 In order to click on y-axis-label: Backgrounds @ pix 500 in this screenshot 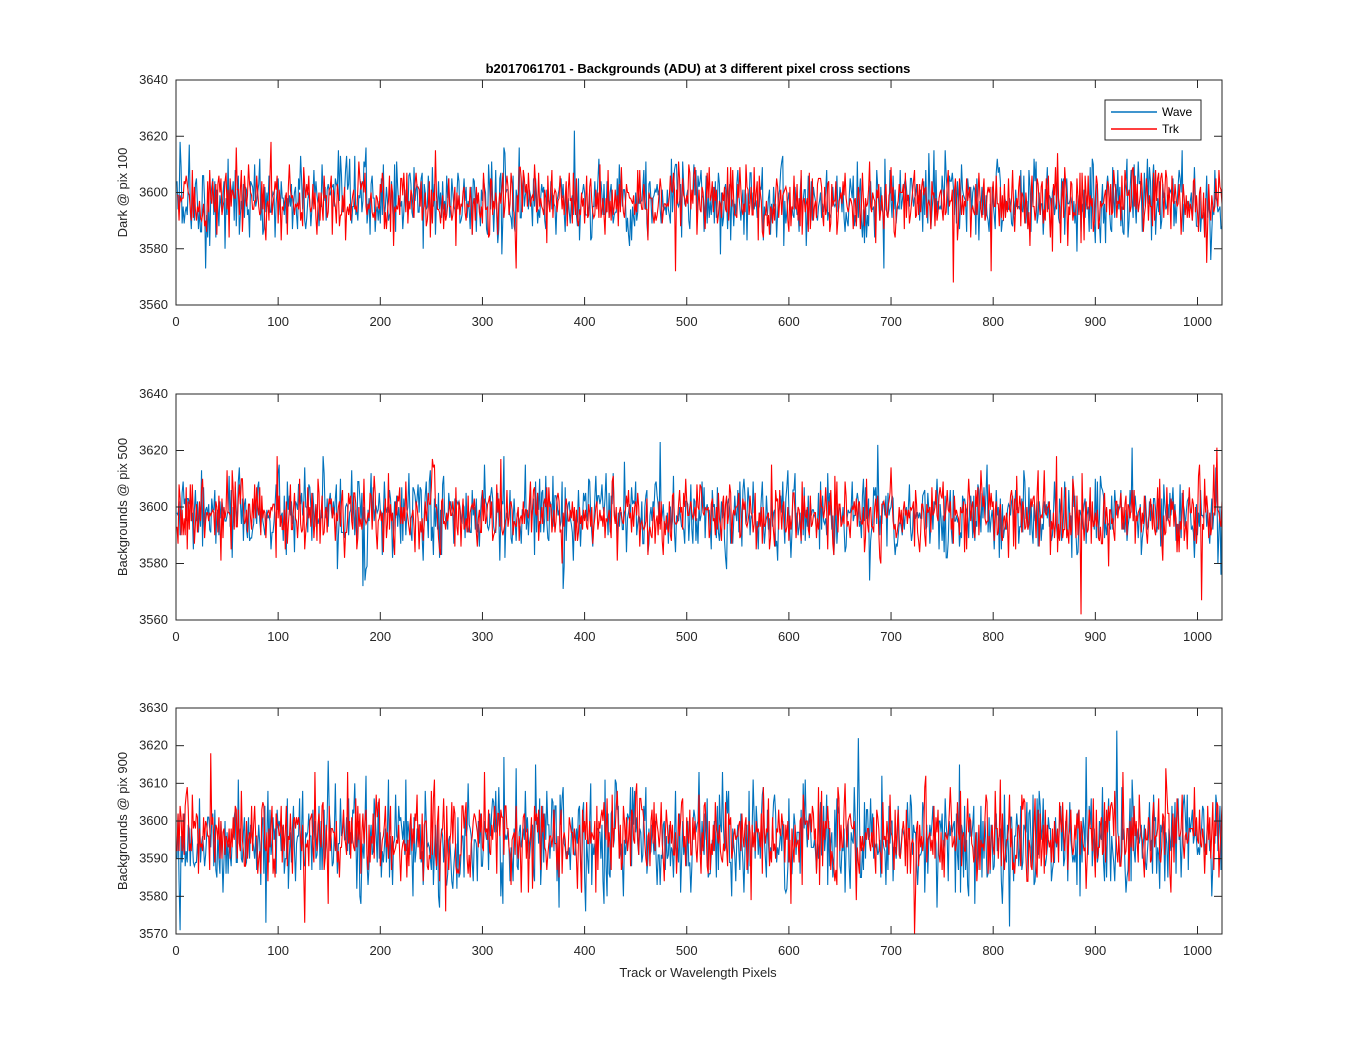, I will do `click(122, 507)`.